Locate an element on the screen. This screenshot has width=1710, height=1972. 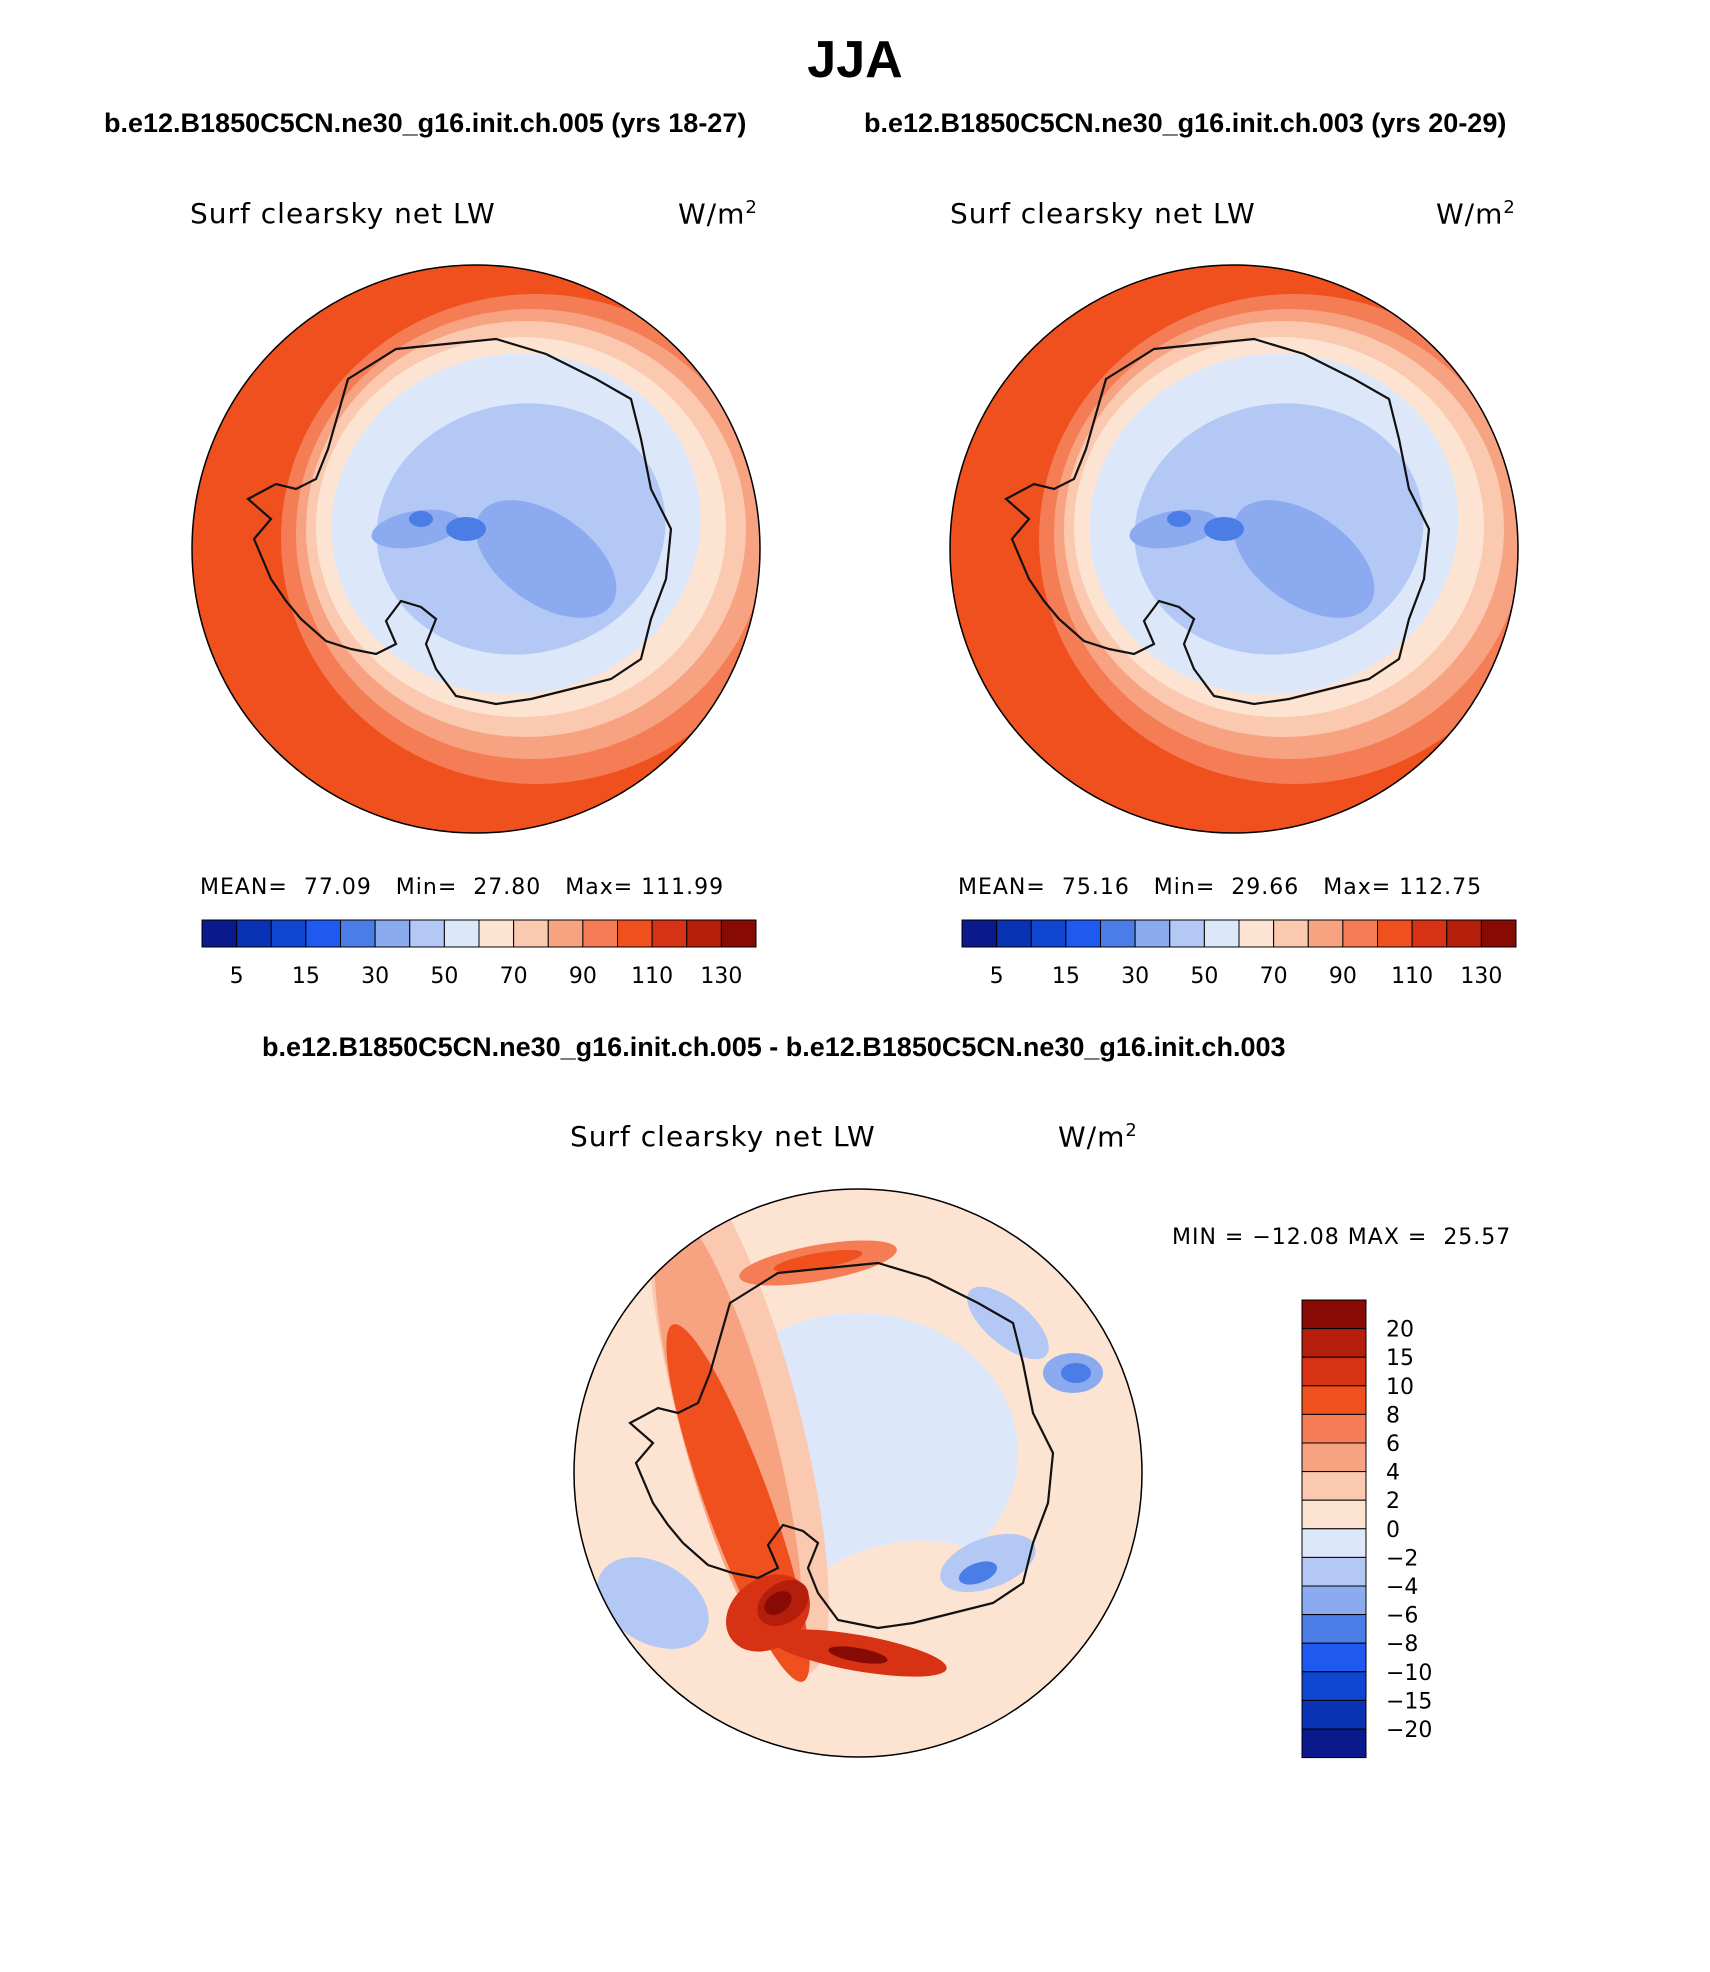
diff-colorbar-tick-3: 8 is located at coordinates (1393, 1415).